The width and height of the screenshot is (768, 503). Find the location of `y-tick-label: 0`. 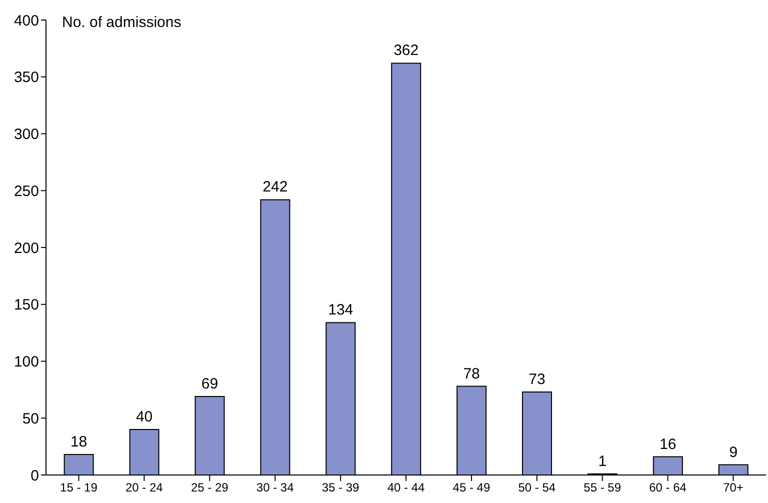

y-tick-label: 0 is located at coordinates (34, 475).